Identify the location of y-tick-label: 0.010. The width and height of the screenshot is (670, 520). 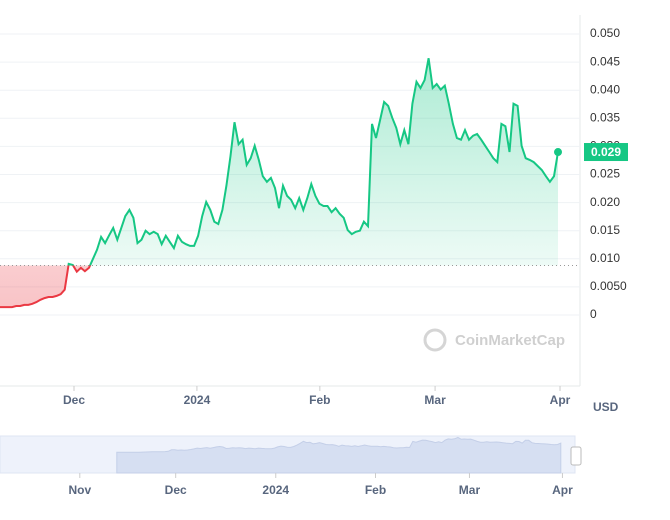
(605, 258).